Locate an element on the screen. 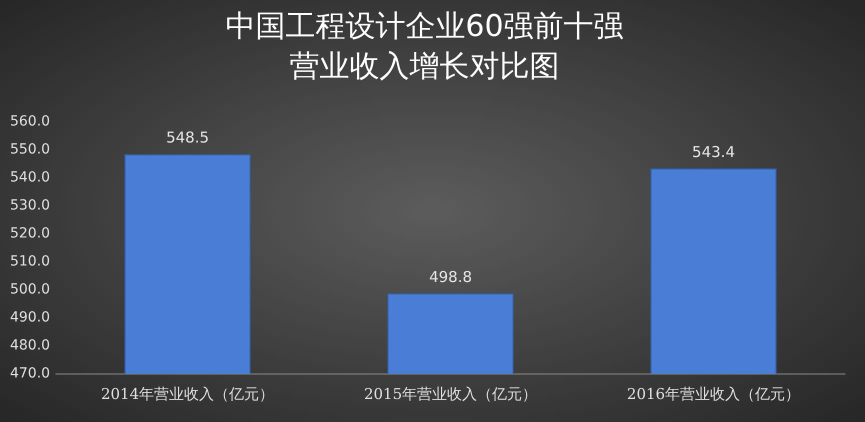  data-label: 498.8 is located at coordinates (450, 277).